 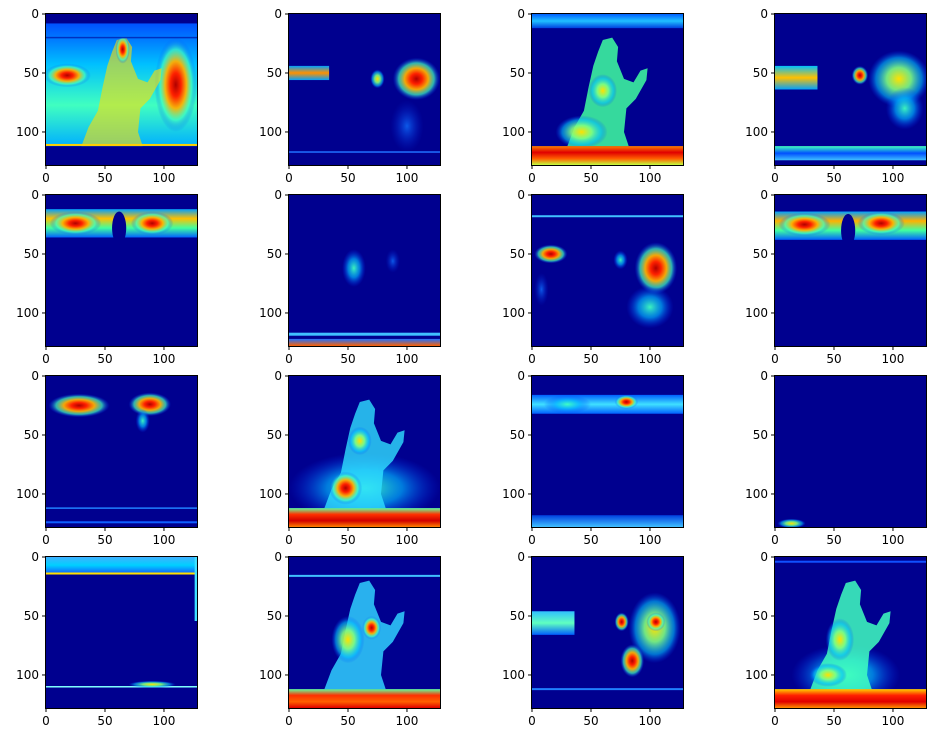 I want to click on subplot-panel-16: 0 50 100 0 50 100, so click(x=836, y=639).